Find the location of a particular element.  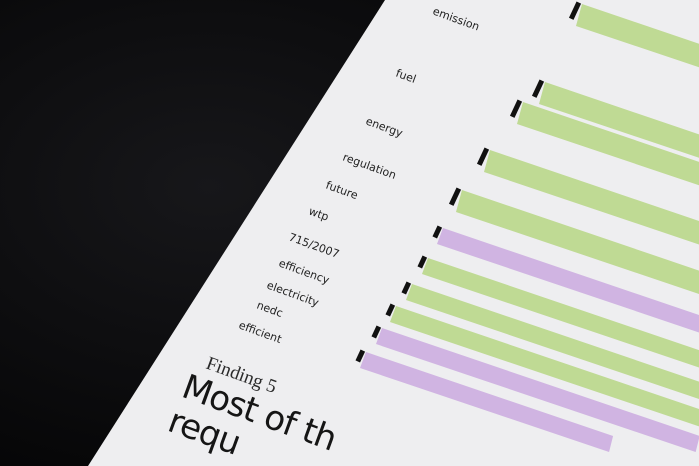

band-future is located at coordinates (577, 245).